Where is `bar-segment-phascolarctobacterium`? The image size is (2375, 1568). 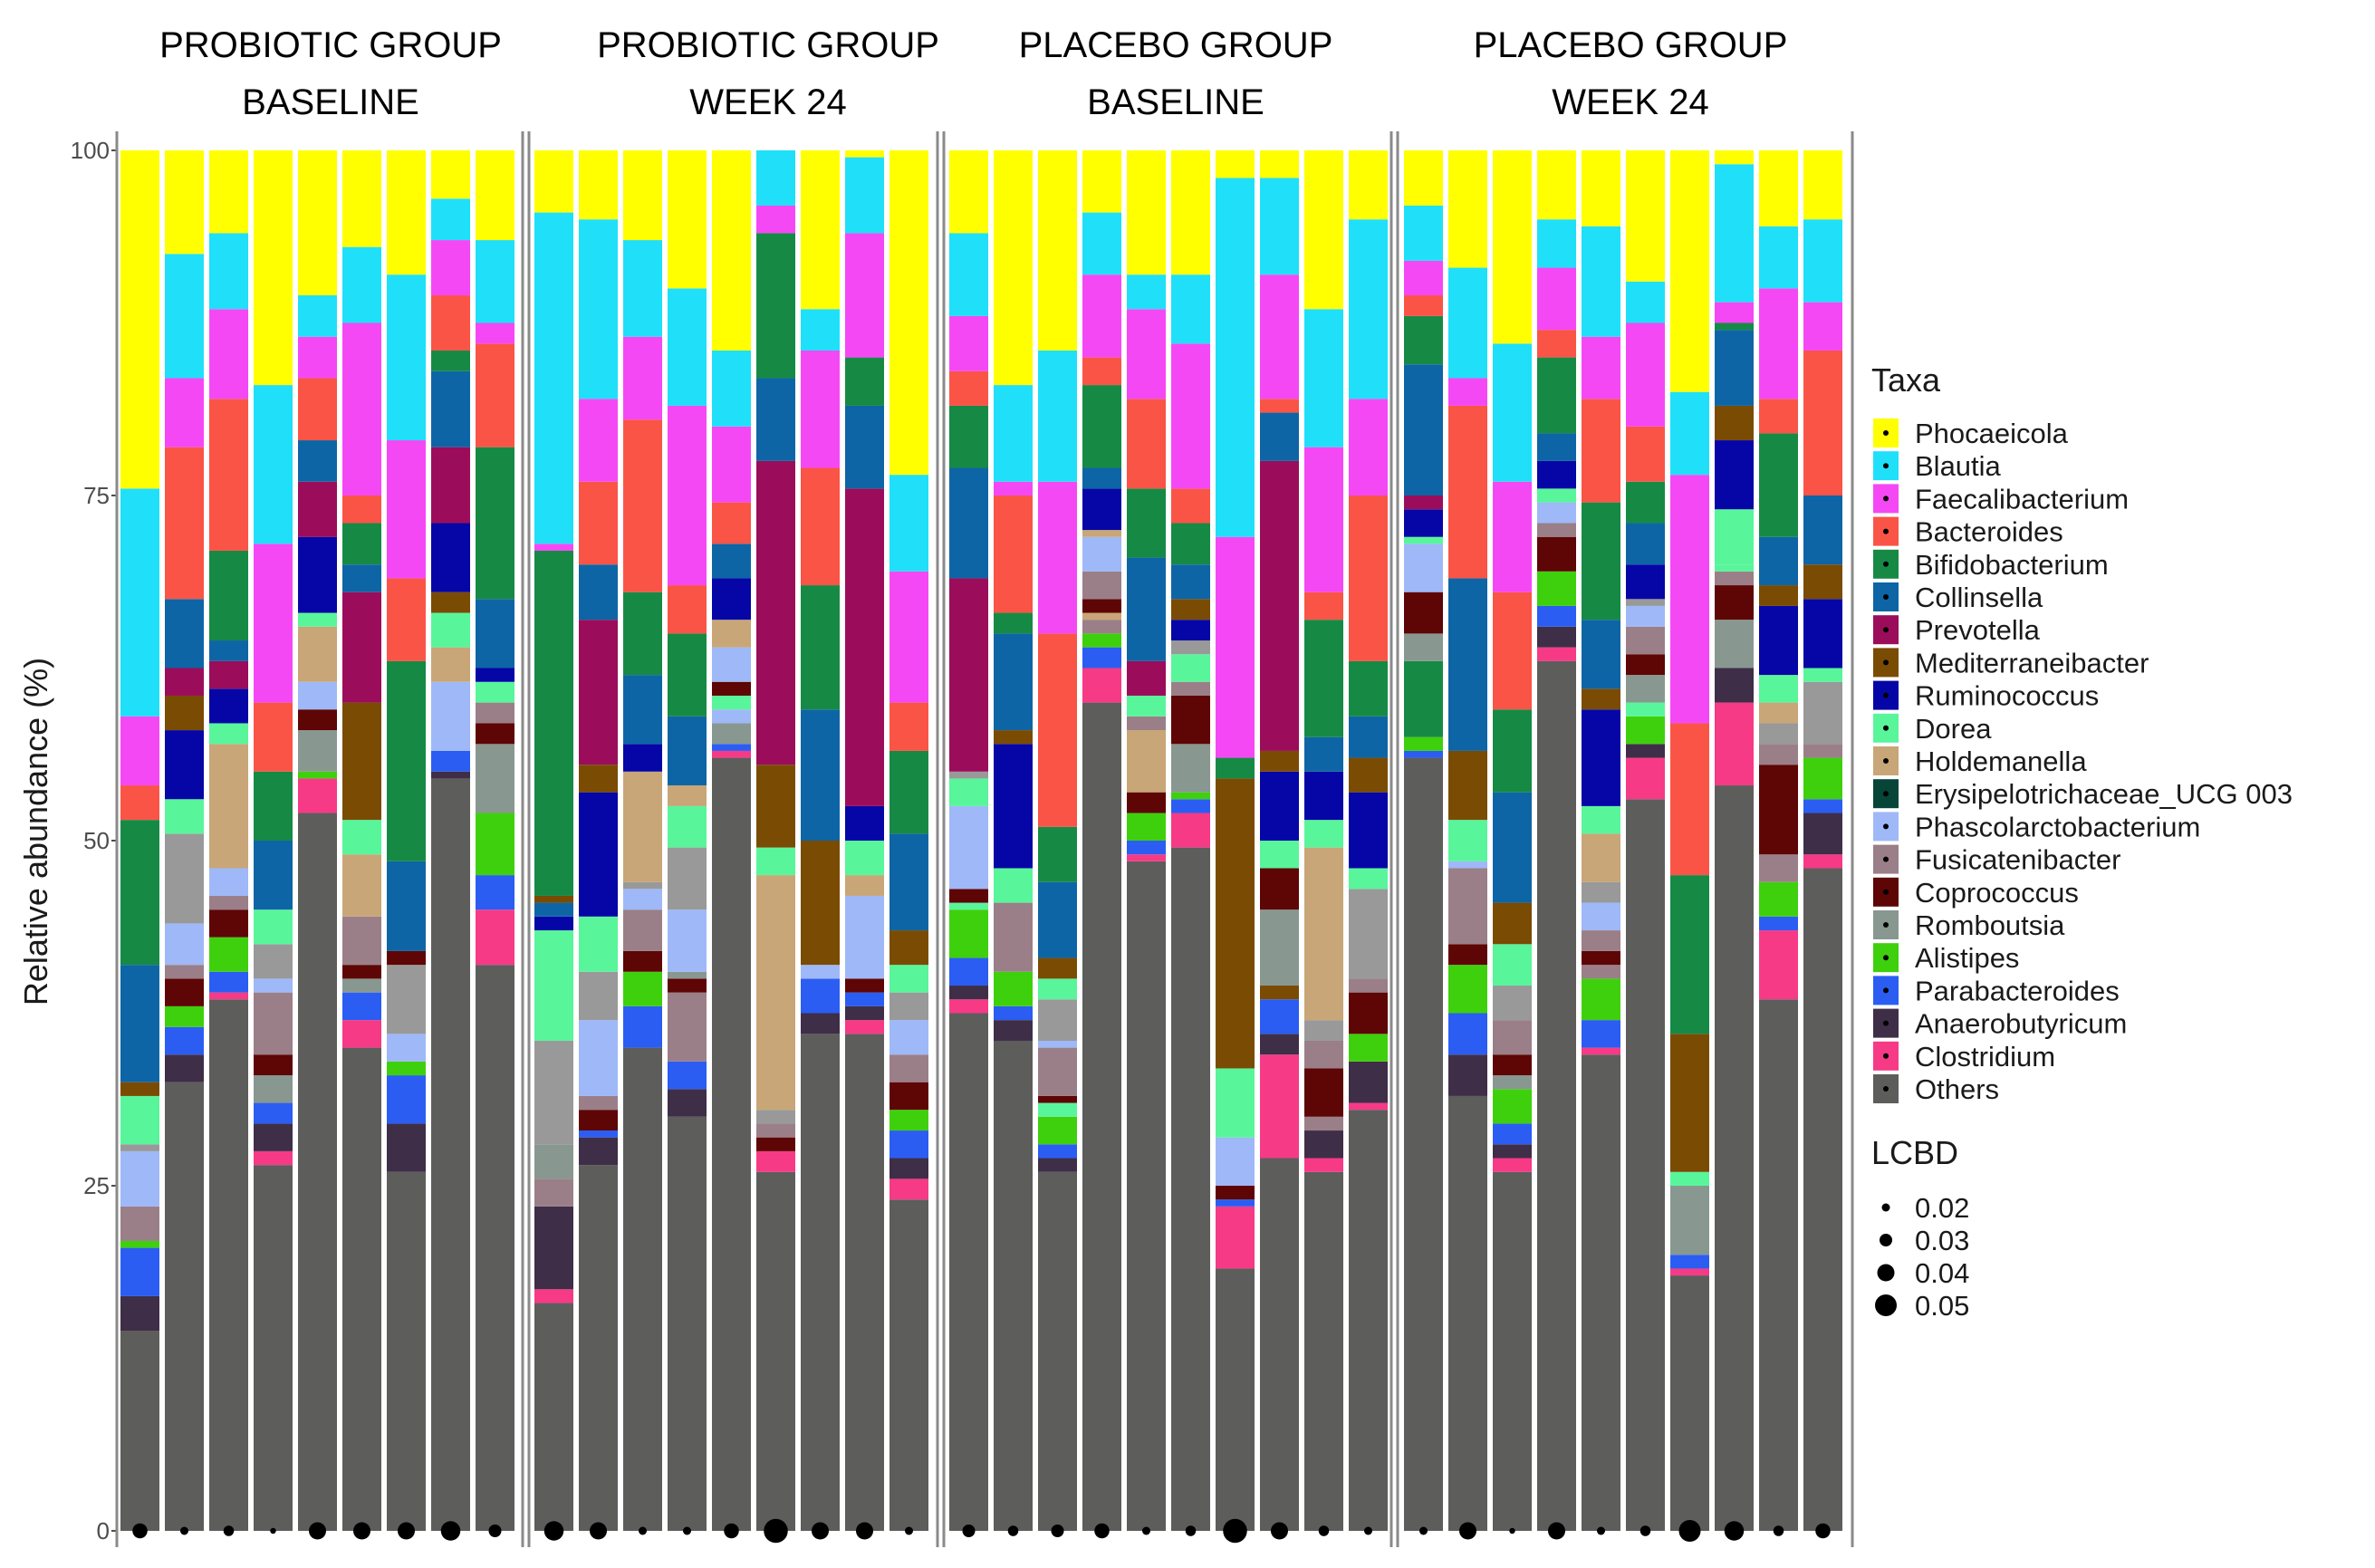
bar-segment-phascolarctobacterium is located at coordinates (1057, 1044).